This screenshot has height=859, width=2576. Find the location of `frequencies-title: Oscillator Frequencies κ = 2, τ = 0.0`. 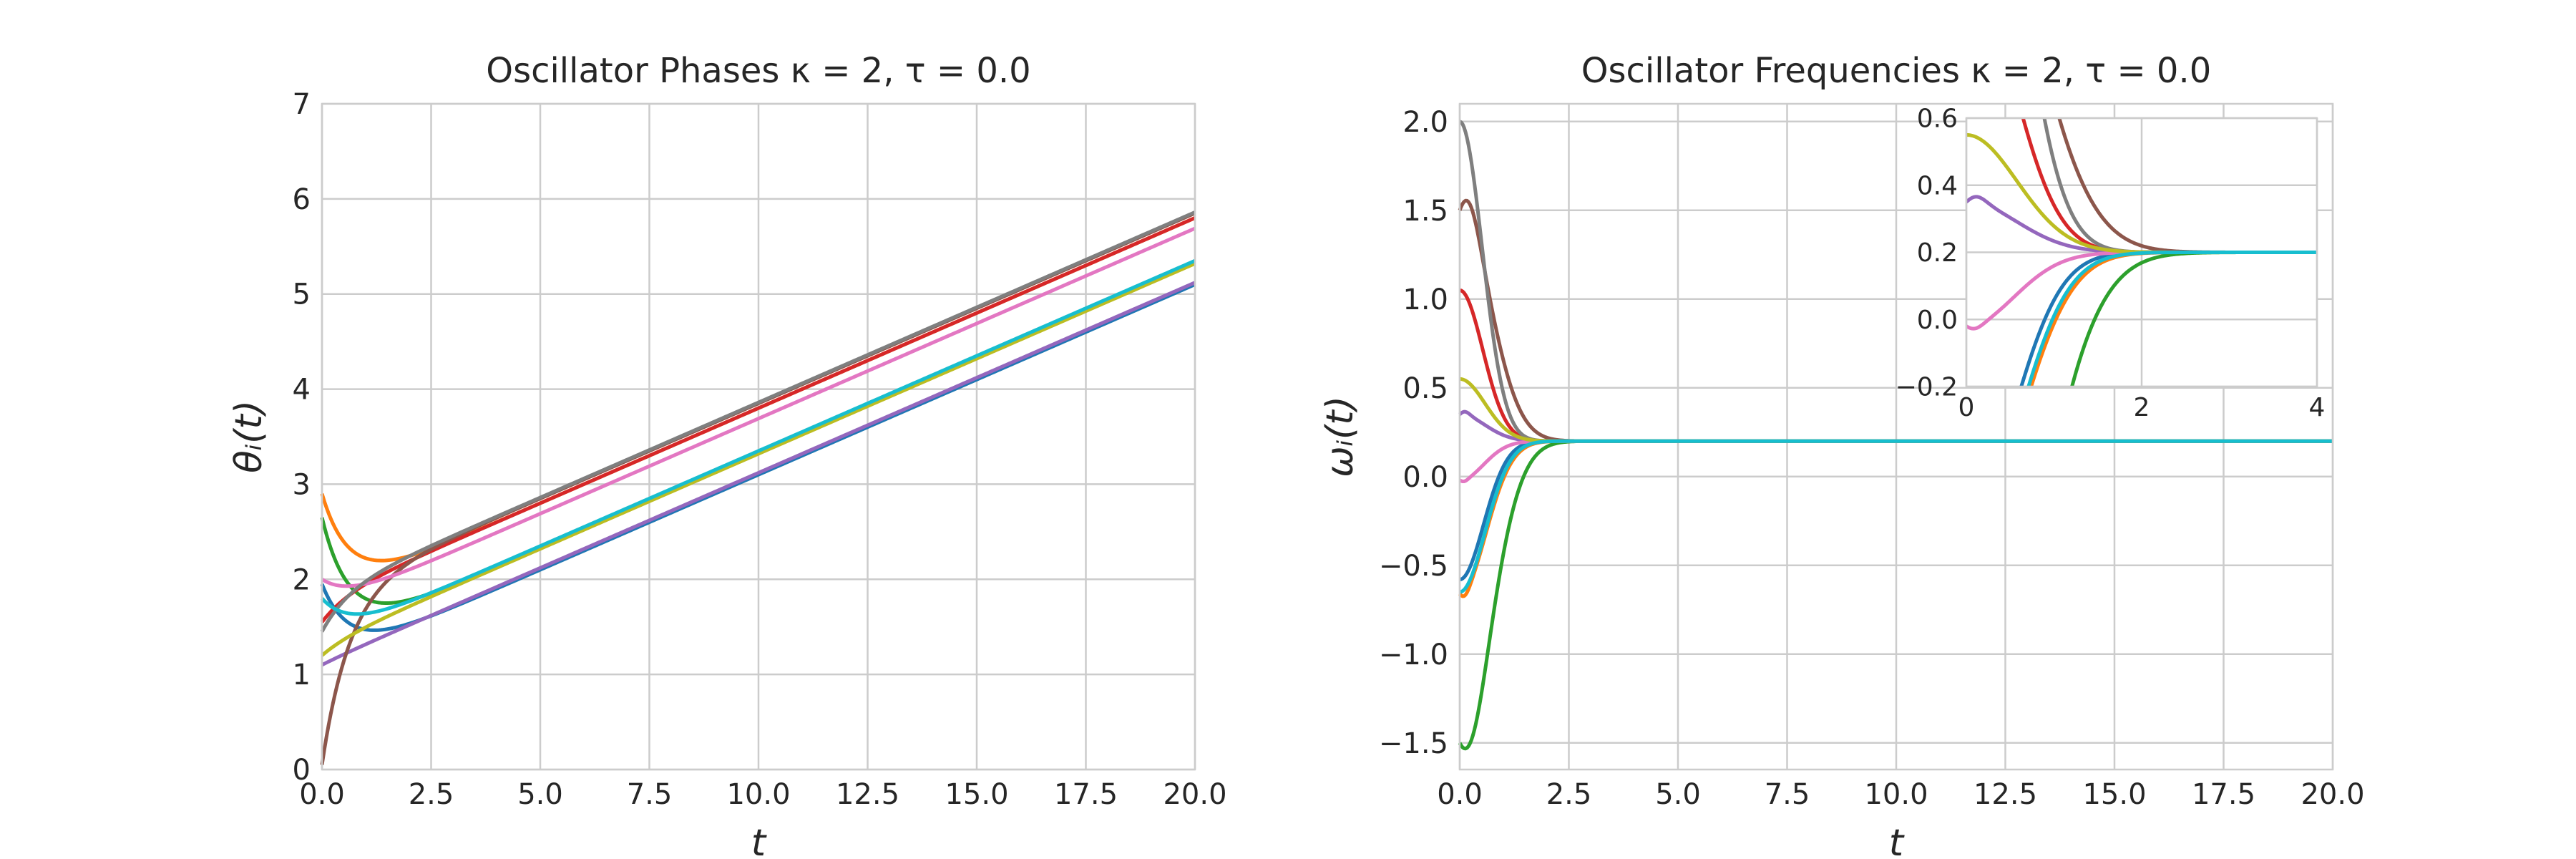

frequencies-title: Oscillator Frequencies κ = 2, τ = 0.0 is located at coordinates (1896, 71).